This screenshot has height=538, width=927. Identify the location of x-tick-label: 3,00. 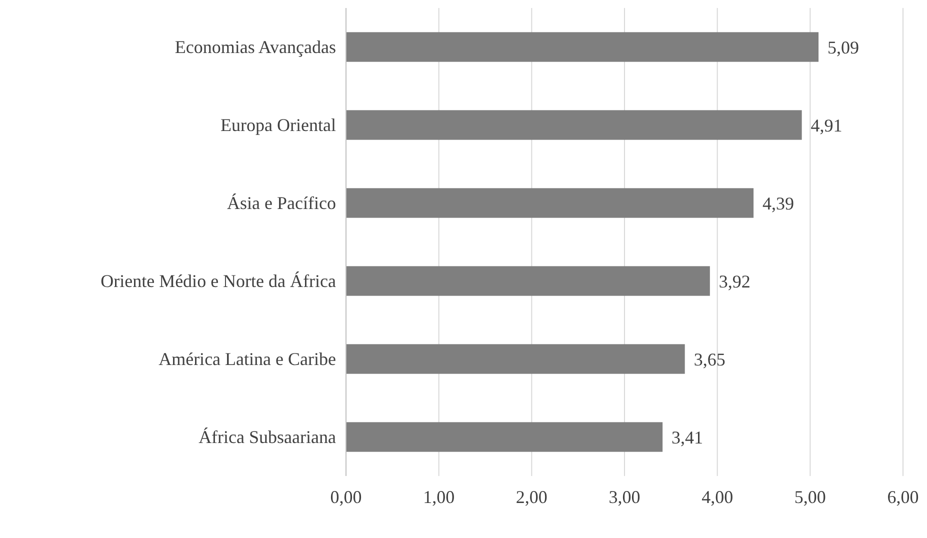
(624, 496).